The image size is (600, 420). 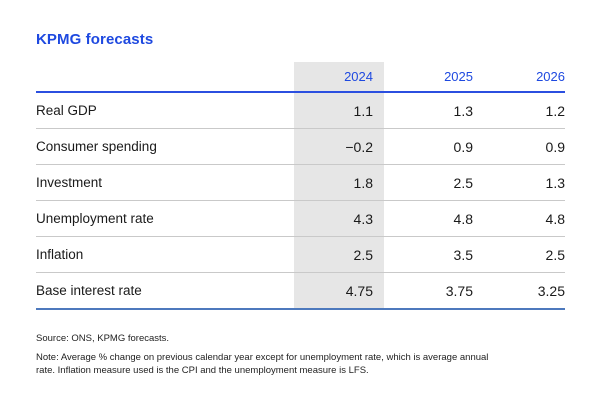 I want to click on column-header-2024: 2024, so click(x=339, y=77).